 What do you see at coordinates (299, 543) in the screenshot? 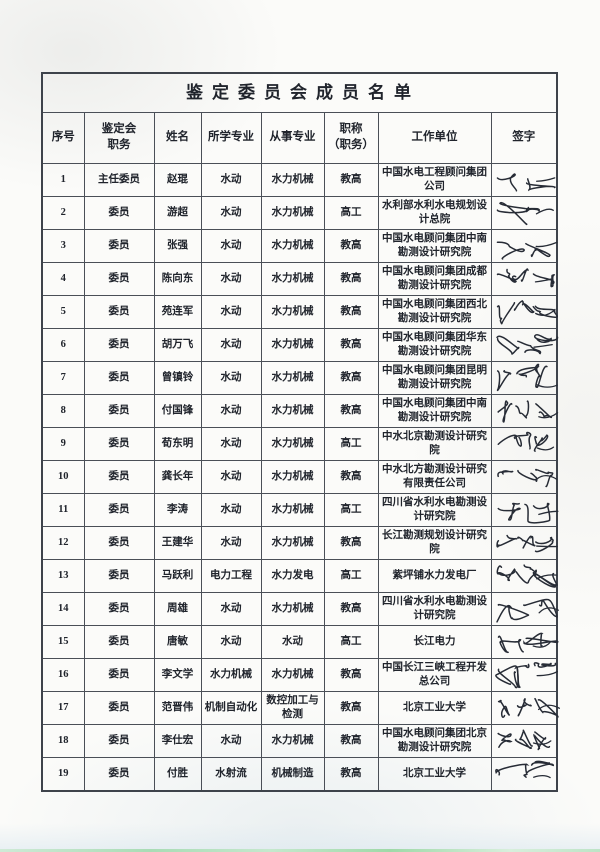
I see `table-row: 12 委员 王建华 水动 水力机械 教高 长江勘测规划设计研究院` at bounding box center [299, 543].